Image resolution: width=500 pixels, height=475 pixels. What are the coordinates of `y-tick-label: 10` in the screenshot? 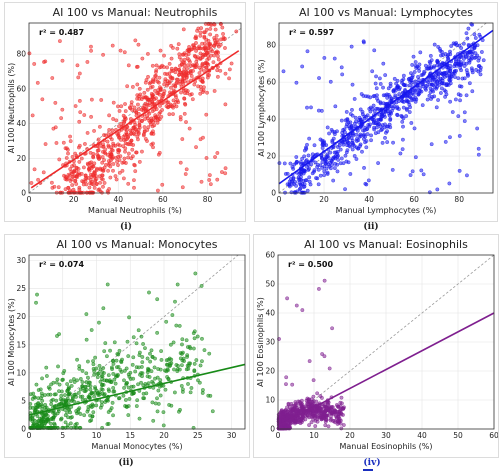 It's located at (270, 400).